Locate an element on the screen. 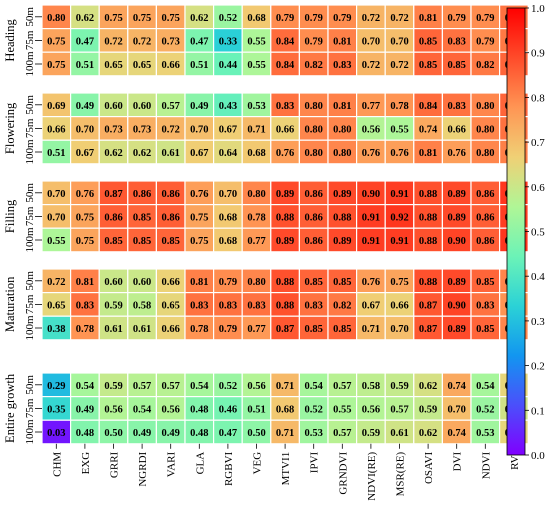 Image resolution: width=550 pixels, height=514 pixels. cell-value-label: 0.53 is located at coordinates (485, 433).